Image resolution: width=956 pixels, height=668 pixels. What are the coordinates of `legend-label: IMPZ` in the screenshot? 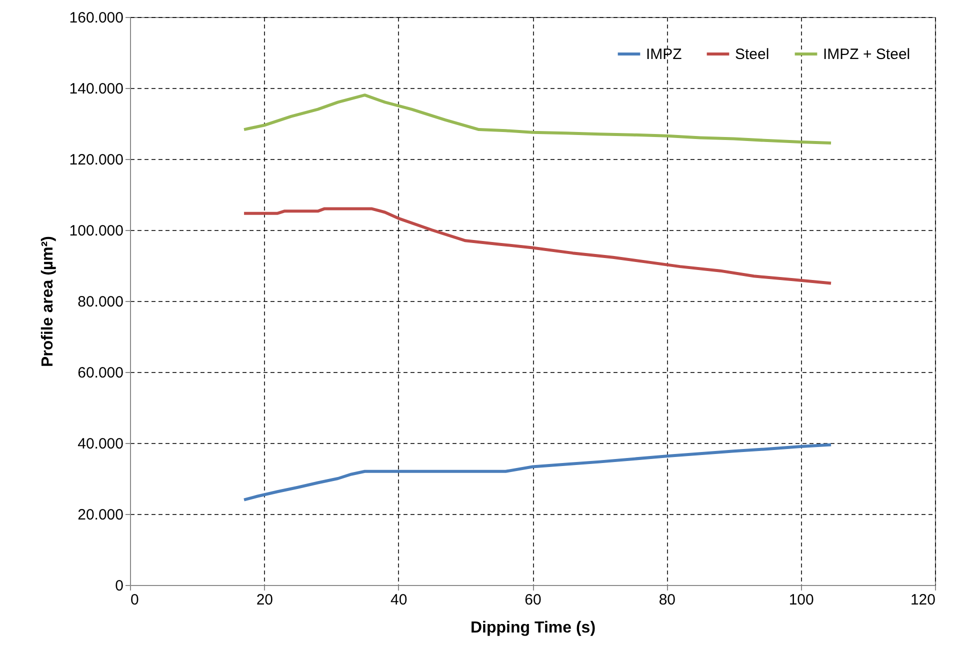 It's located at (664, 54).